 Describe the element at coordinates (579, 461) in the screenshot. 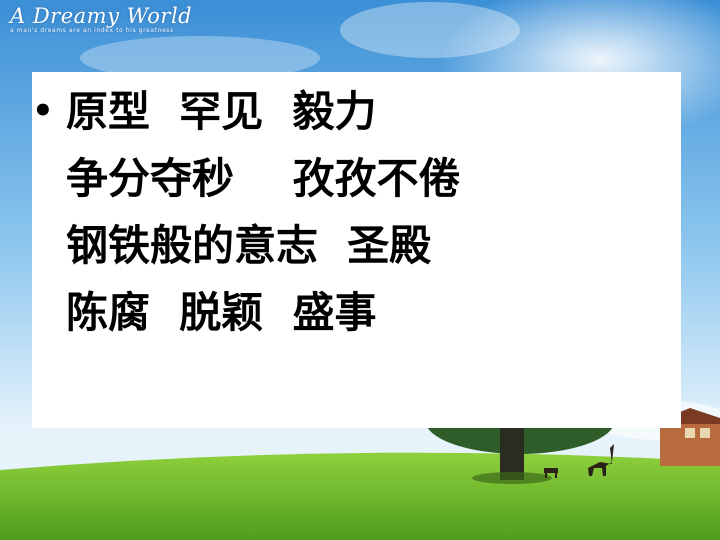

I see `animal-silhouettes` at that location.